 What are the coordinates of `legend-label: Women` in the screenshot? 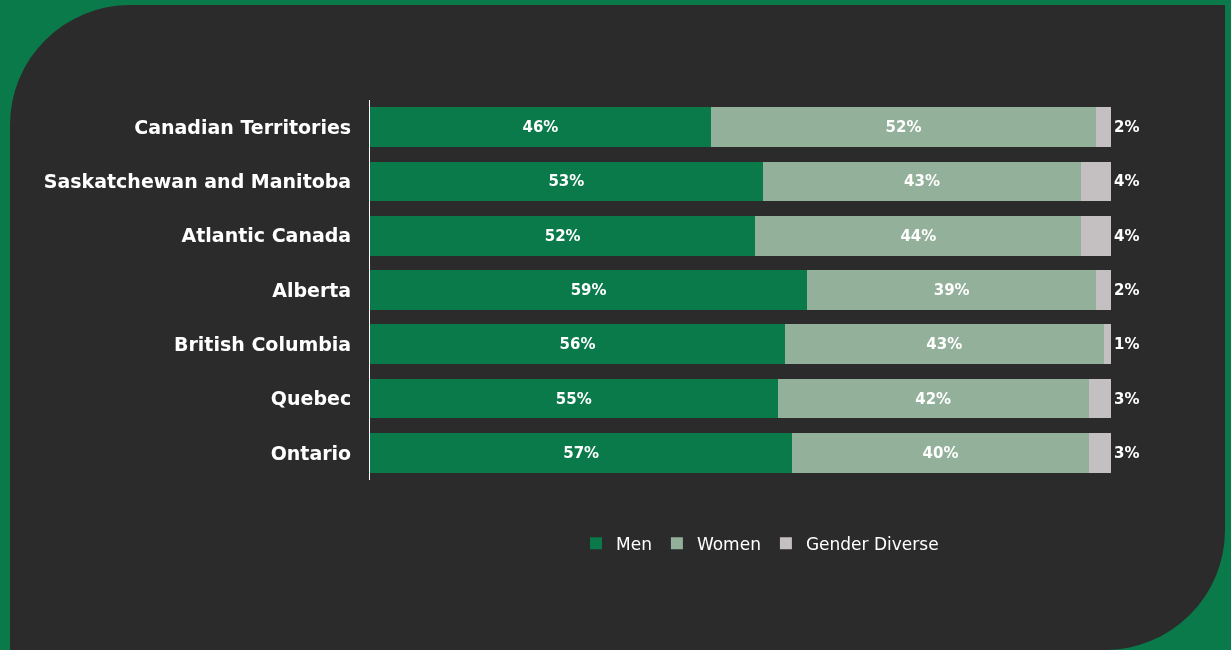 It's located at (728, 543).